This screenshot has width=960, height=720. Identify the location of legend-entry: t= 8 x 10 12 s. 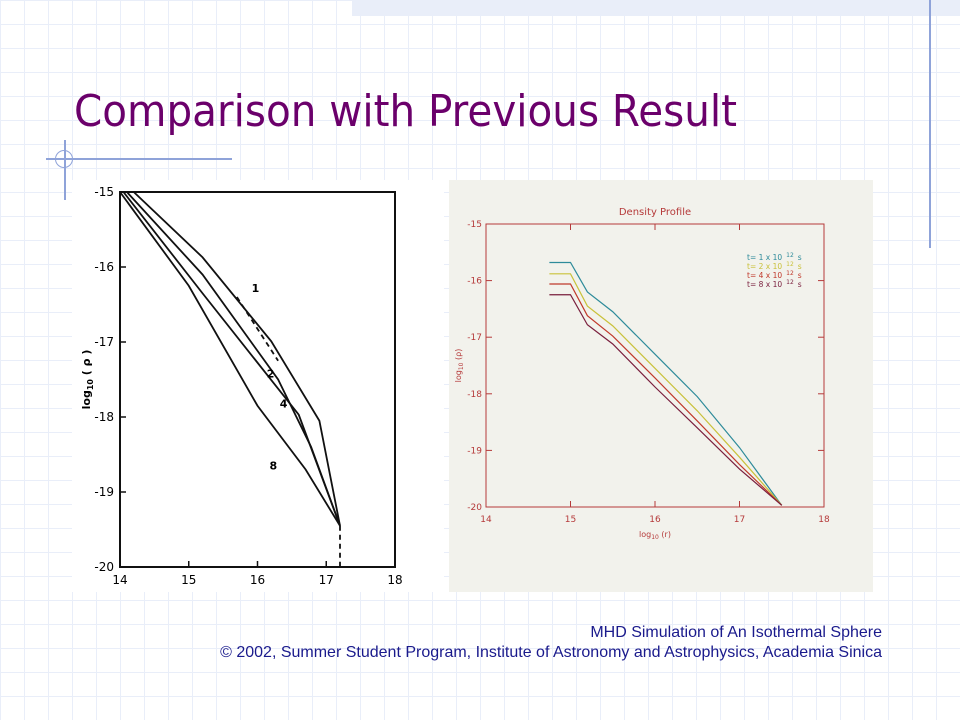
(774, 284).